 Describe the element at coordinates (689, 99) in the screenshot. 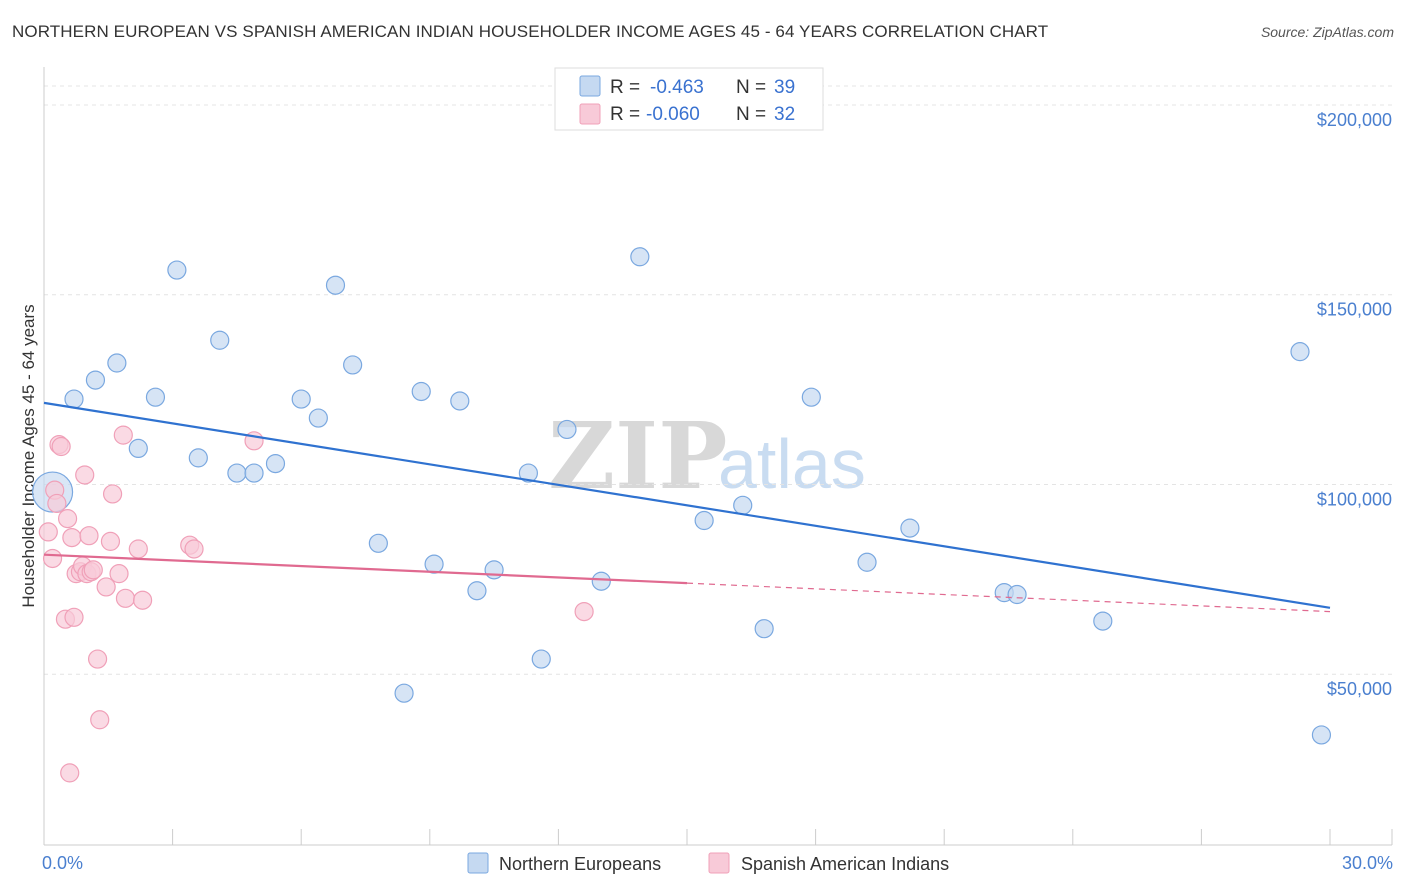

I see `correlation-legend: R = -0.463 N = 39 R = -0.060 N = 32` at that location.